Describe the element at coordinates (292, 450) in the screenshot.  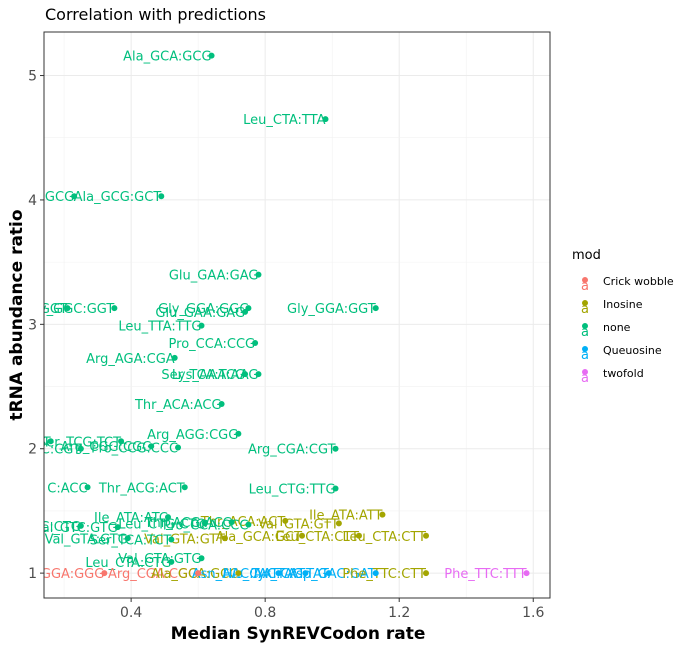
I see `point-label: Arg_CGA:CGT` at that location.